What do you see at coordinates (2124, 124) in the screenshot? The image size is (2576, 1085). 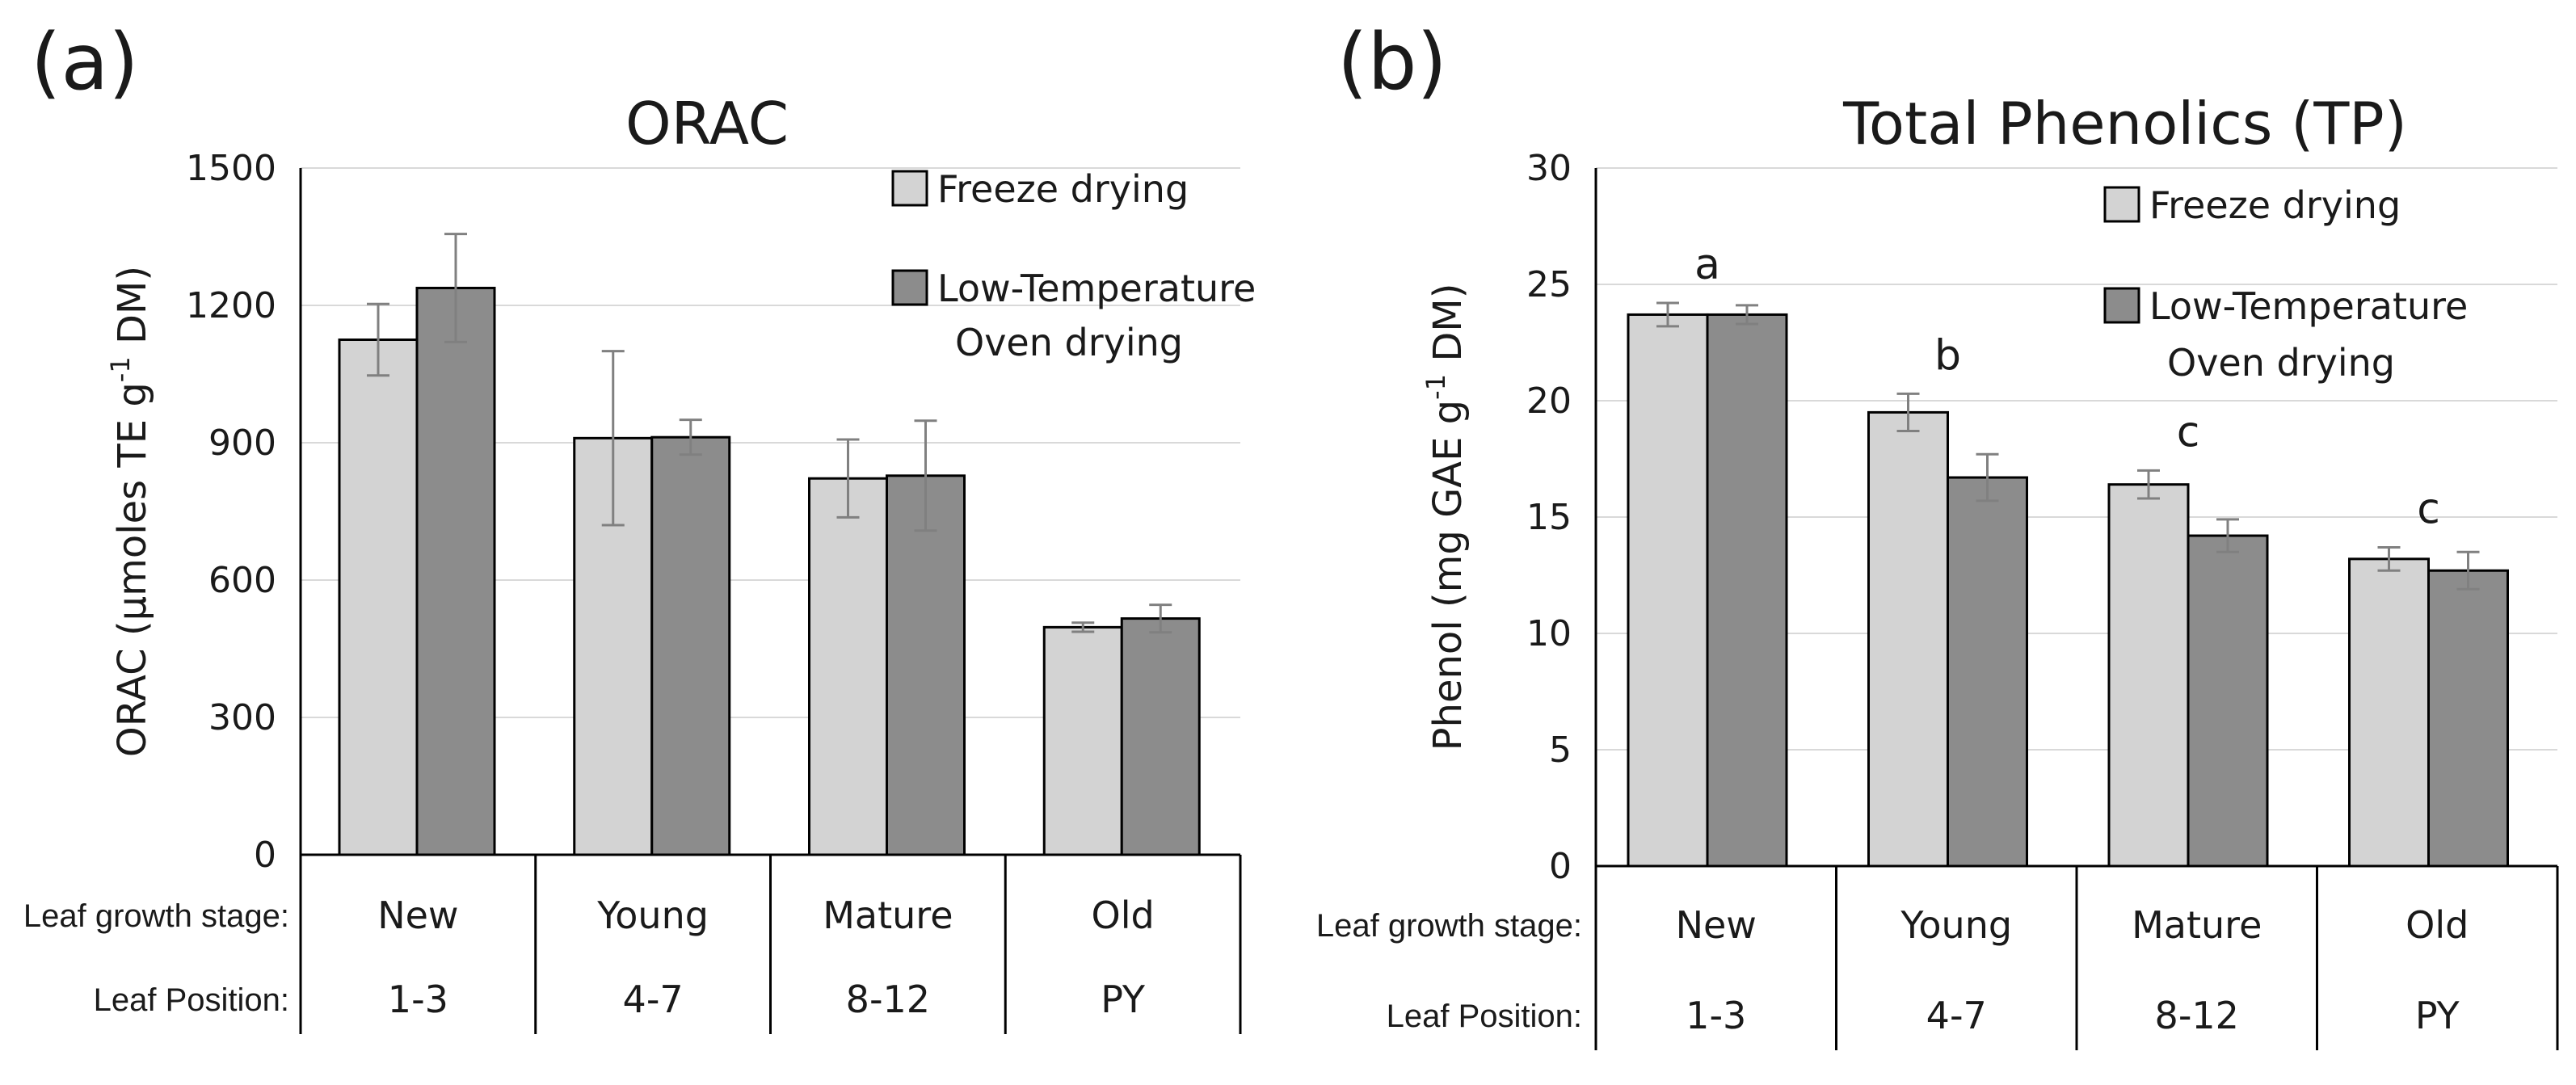 I see `chart-title: Total Phenolics (TP)` at bounding box center [2124, 124].